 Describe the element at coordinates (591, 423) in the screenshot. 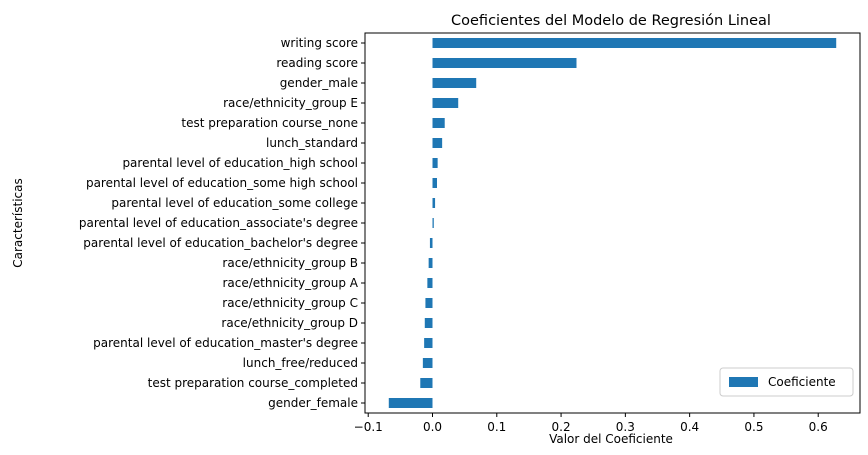

I see `x-ticks: −0.1 0.0 0.1 0.2 0.3 0.4 0.5 0.6` at that location.